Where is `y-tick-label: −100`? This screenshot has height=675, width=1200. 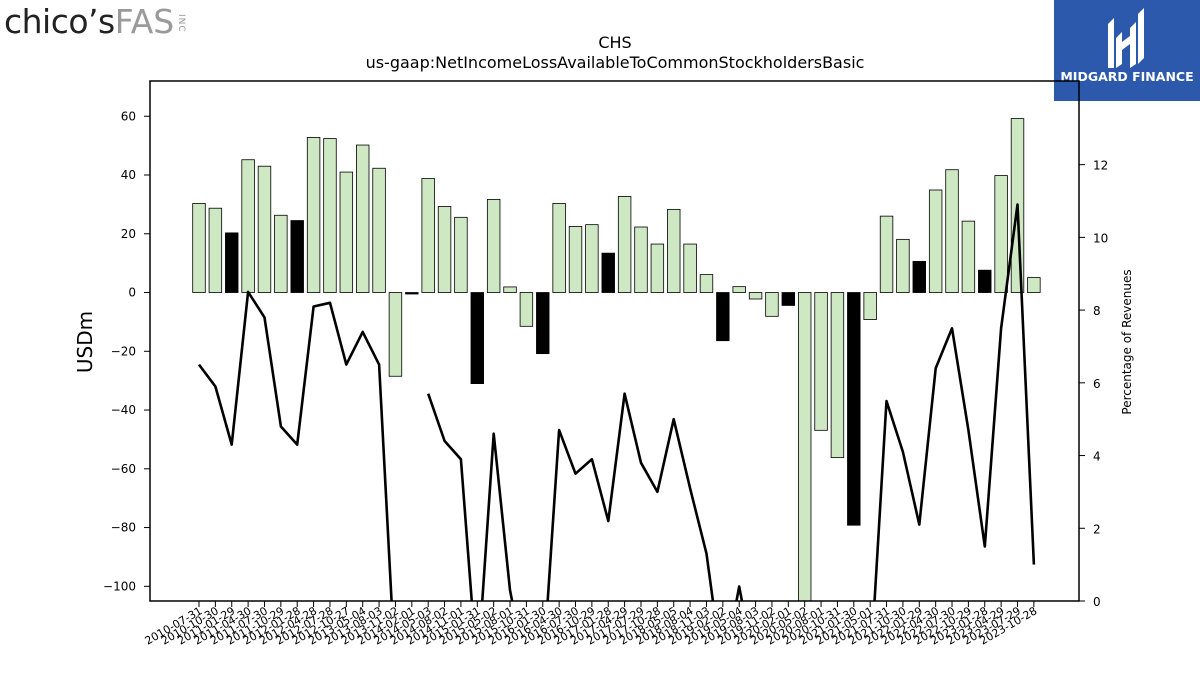 y-tick-label: −100 is located at coordinates (119, 586).